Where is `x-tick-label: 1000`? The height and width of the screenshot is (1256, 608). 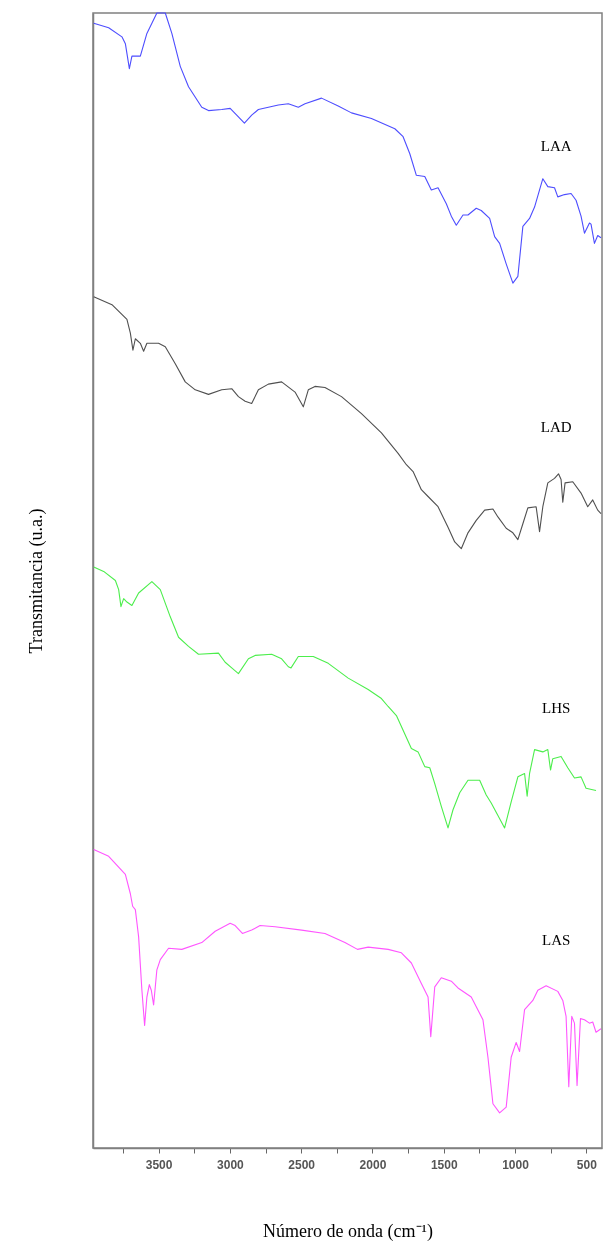
x-tick-label: 1000 is located at coordinates (516, 1164).